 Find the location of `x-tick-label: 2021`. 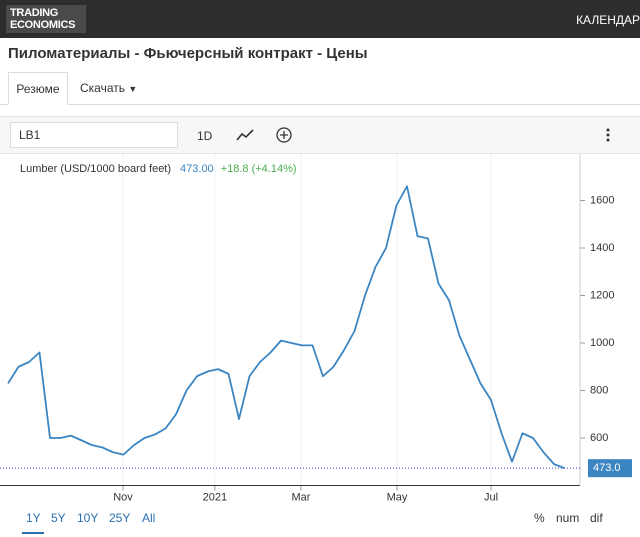

x-tick-label: 2021 is located at coordinates (215, 497).